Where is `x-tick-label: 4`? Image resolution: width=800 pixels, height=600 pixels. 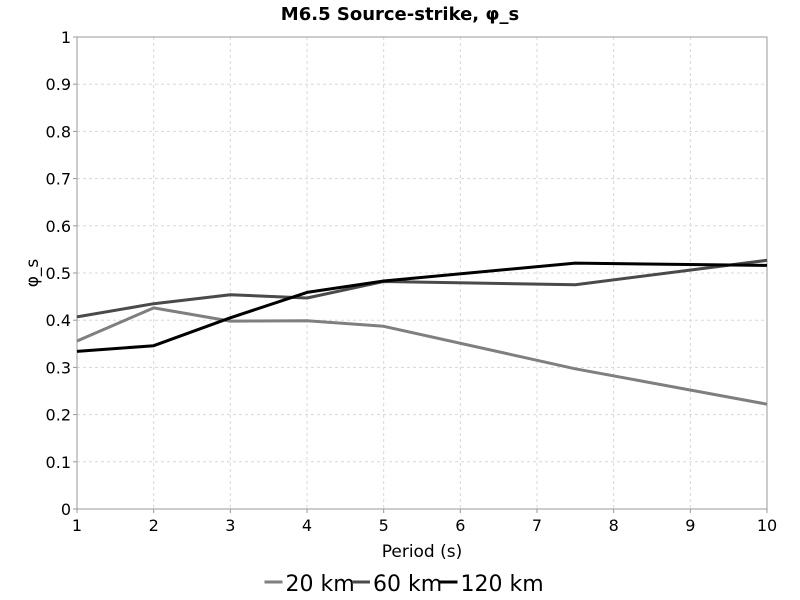 x-tick-label: 4 is located at coordinates (307, 525).